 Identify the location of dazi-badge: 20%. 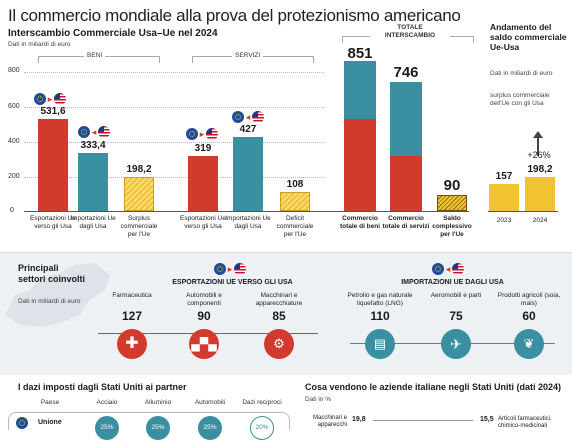
(262, 428).